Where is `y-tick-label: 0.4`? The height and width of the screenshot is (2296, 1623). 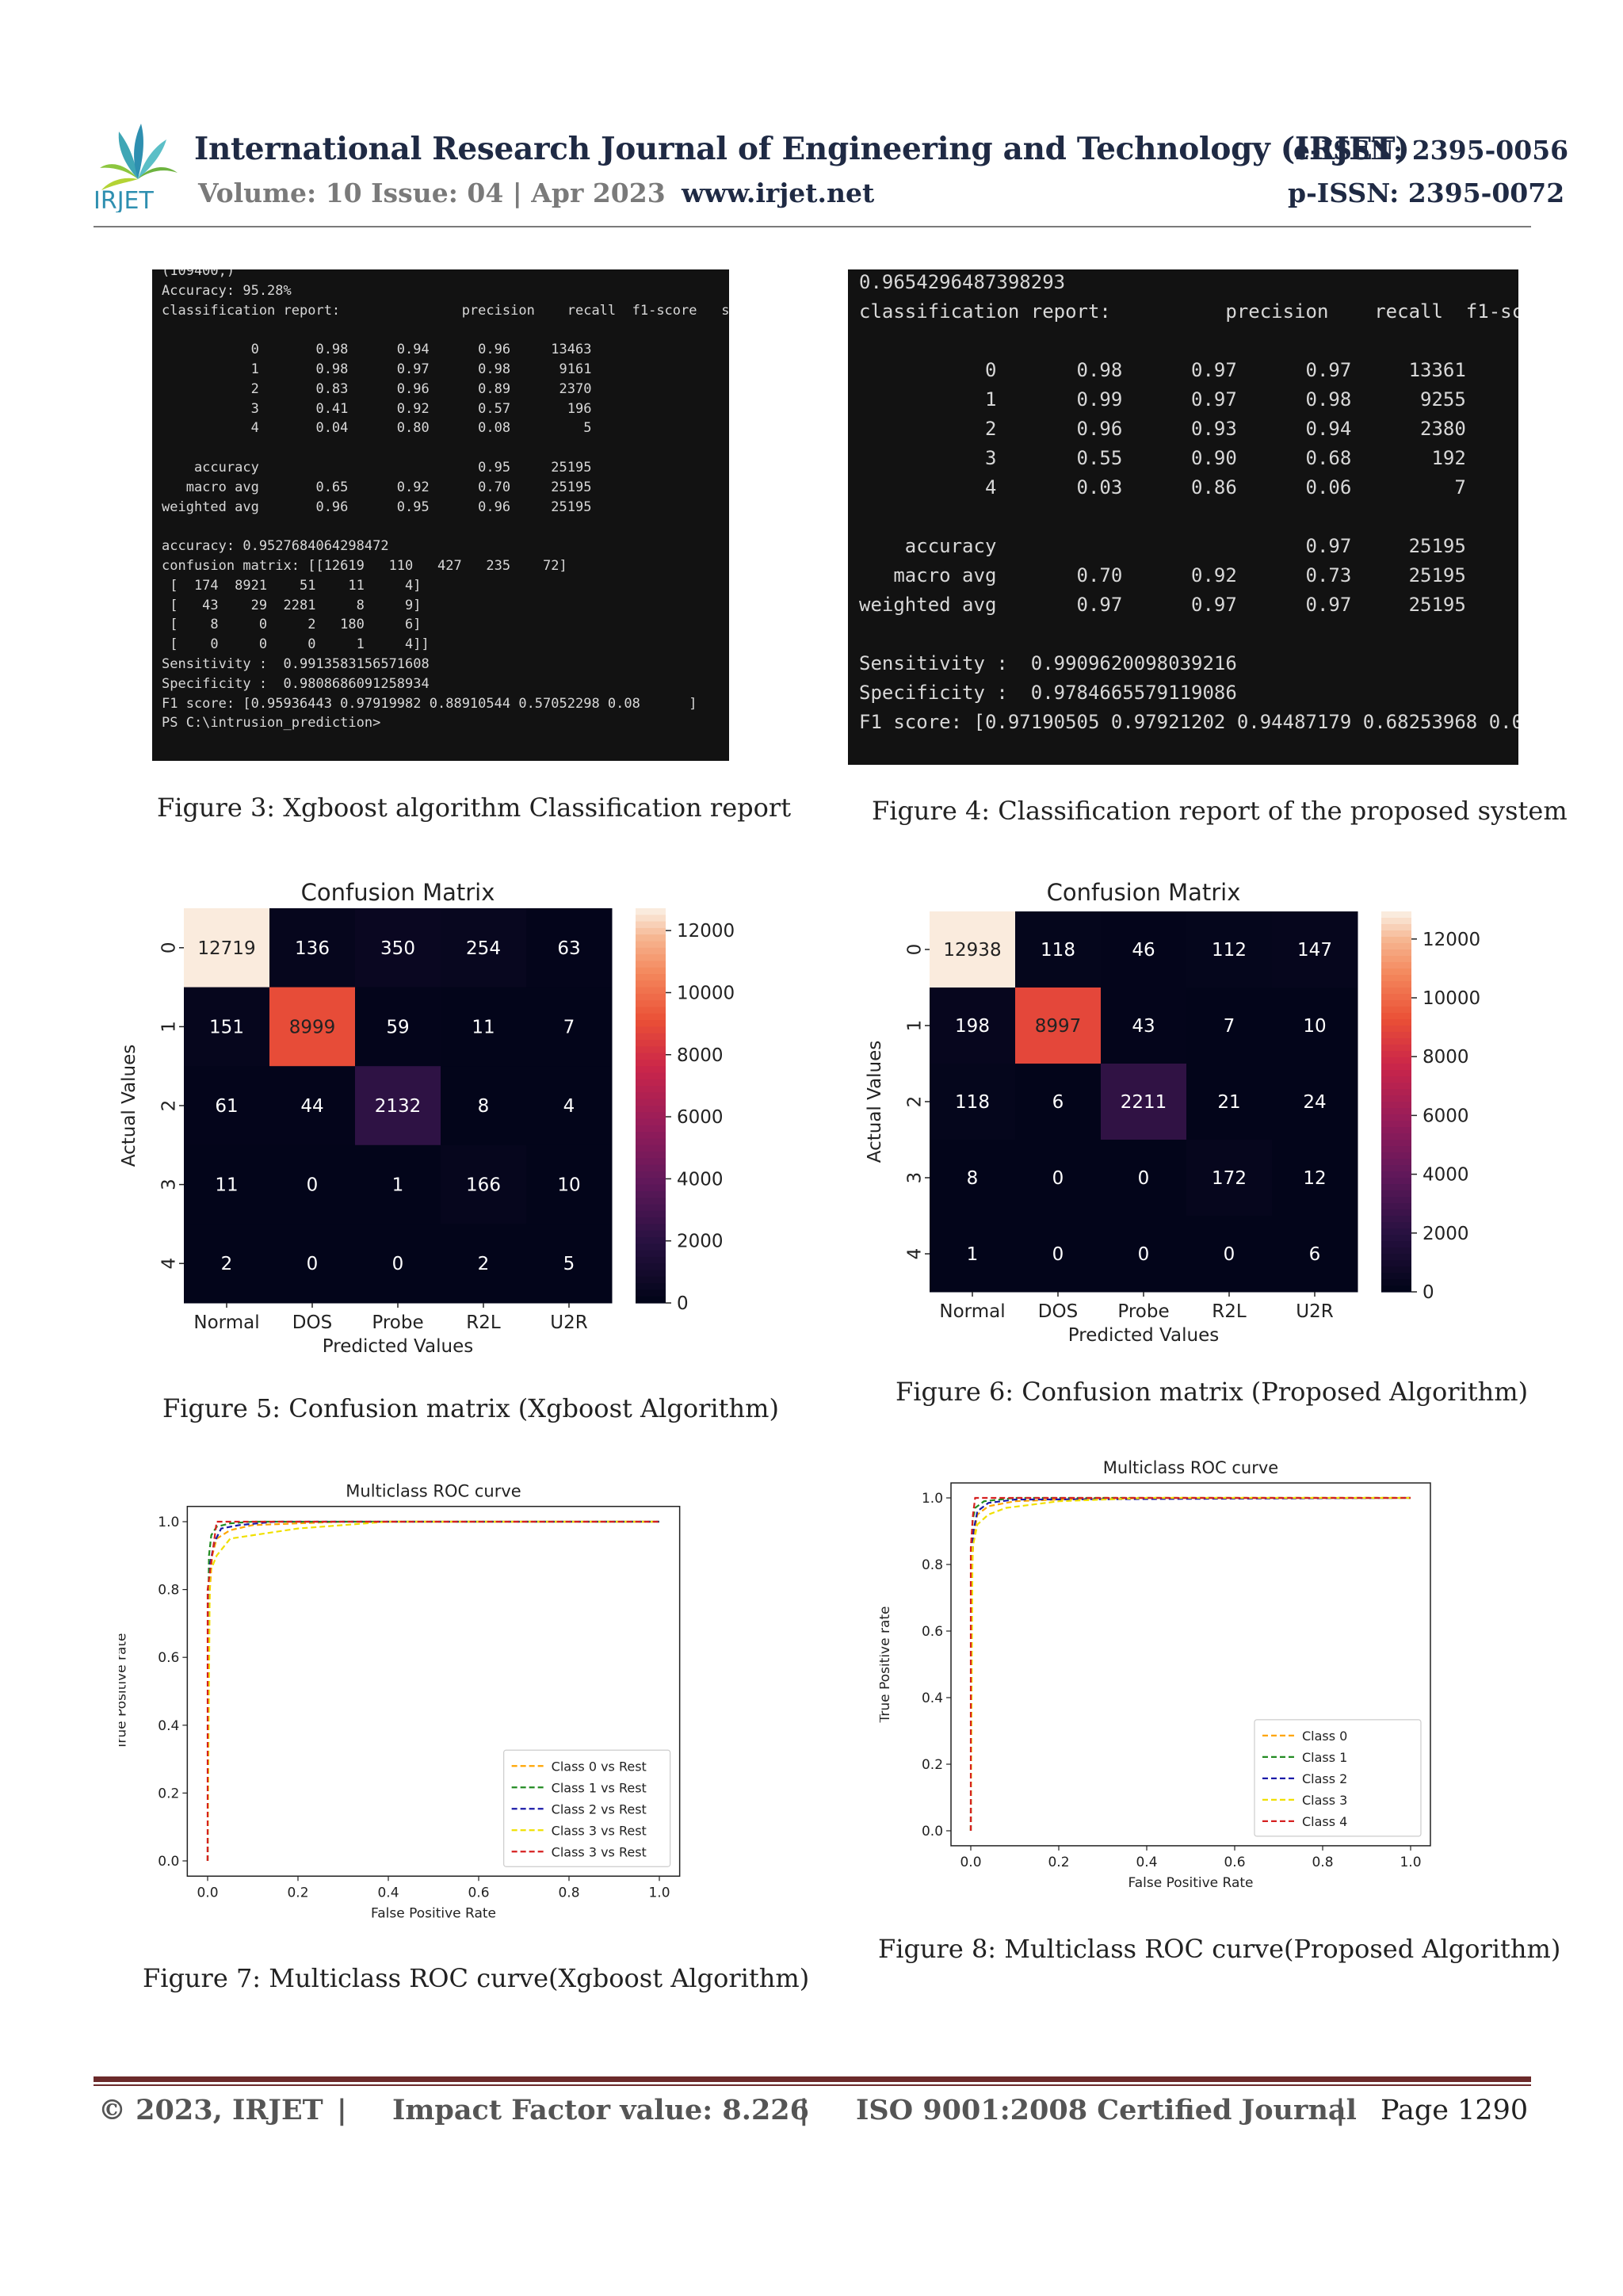
y-tick-label: 0.4 is located at coordinates (168, 1726).